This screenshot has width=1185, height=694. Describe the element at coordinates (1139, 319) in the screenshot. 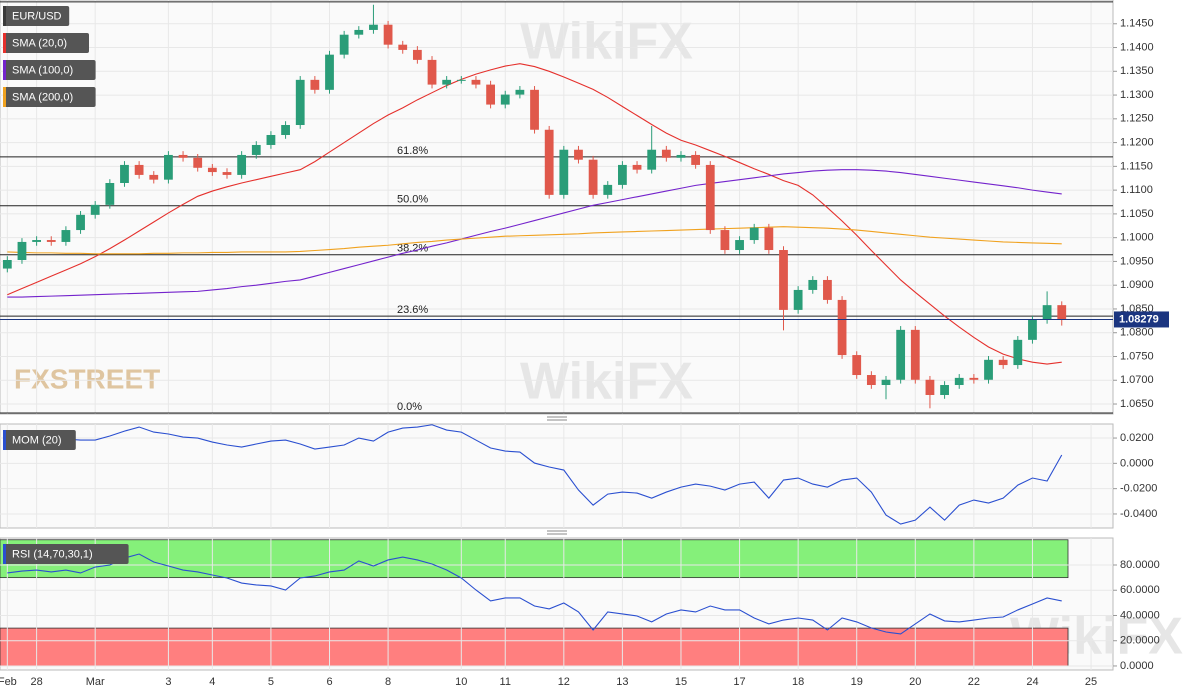

I see `last-price-label: 1.08279` at that location.